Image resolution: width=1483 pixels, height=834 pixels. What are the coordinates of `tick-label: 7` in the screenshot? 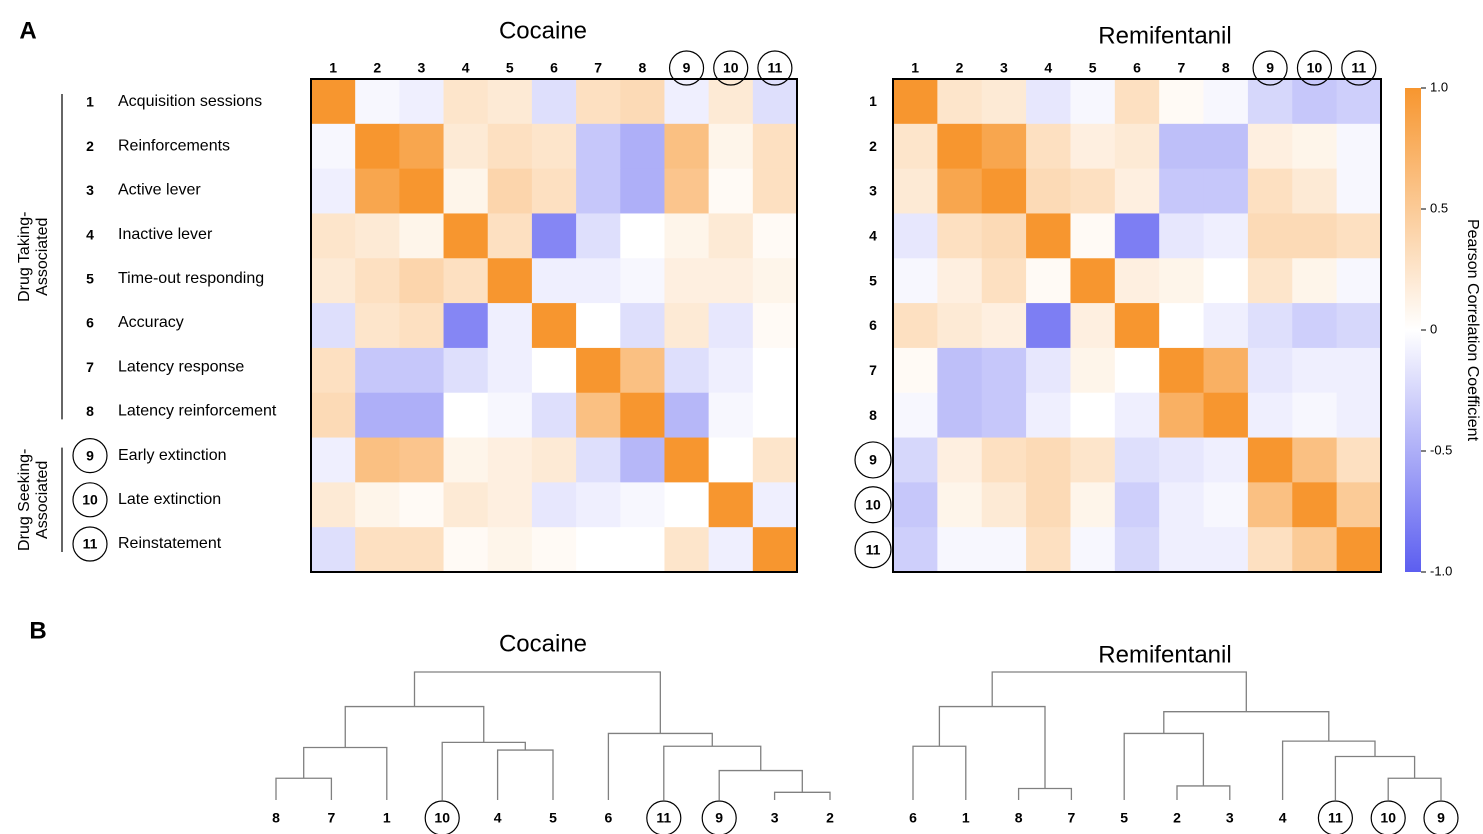 It's located at (598, 68).